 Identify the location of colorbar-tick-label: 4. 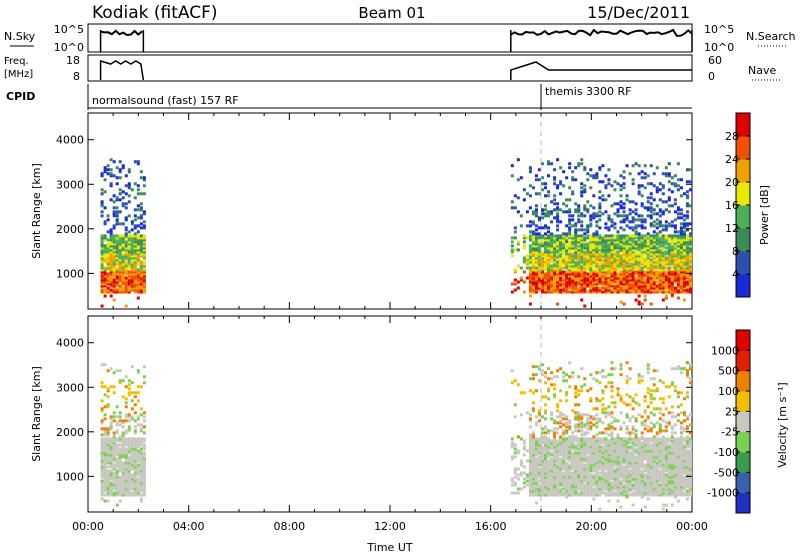
(735, 274).